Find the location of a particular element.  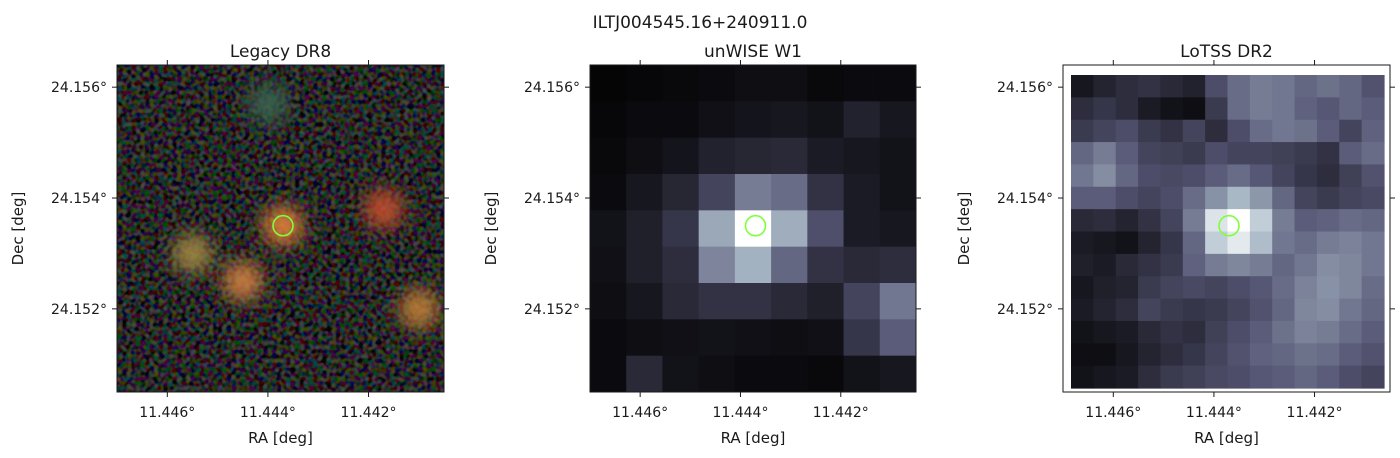

x-tick-label: 11.444° is located at coordinates (1214, 413).